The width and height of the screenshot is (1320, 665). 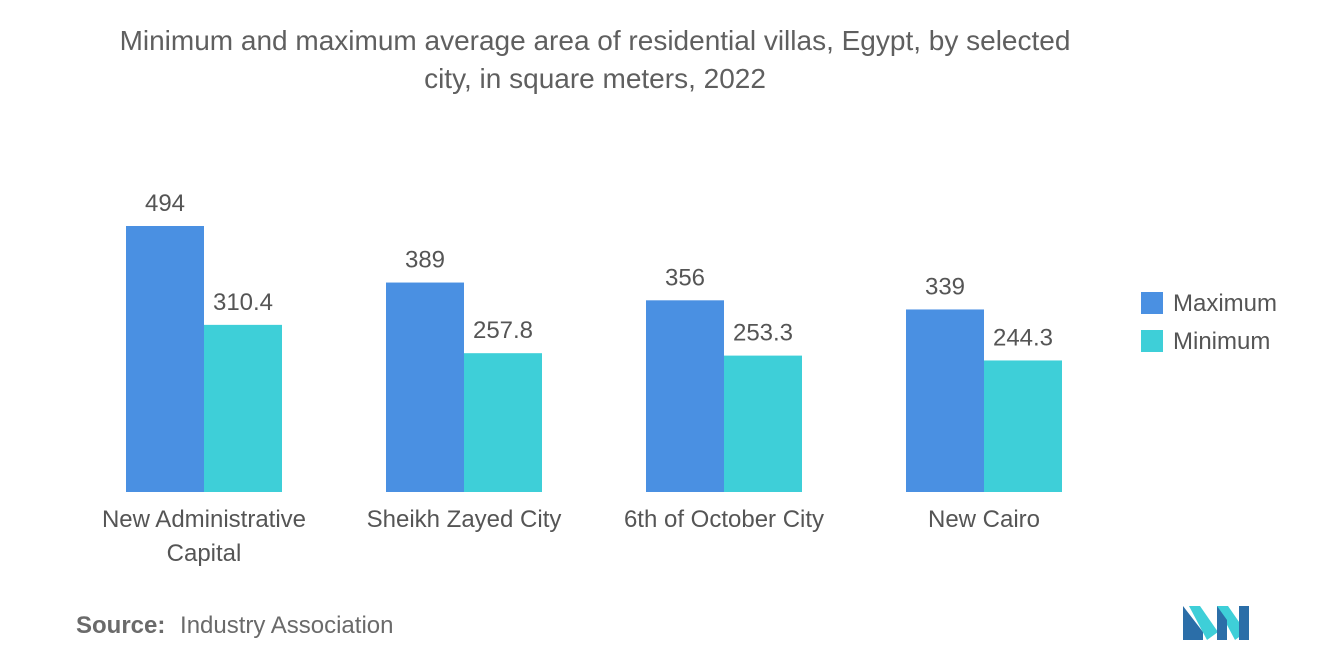 I want to click on value-label-maximum-3: 339, so click(x=945, y=286).